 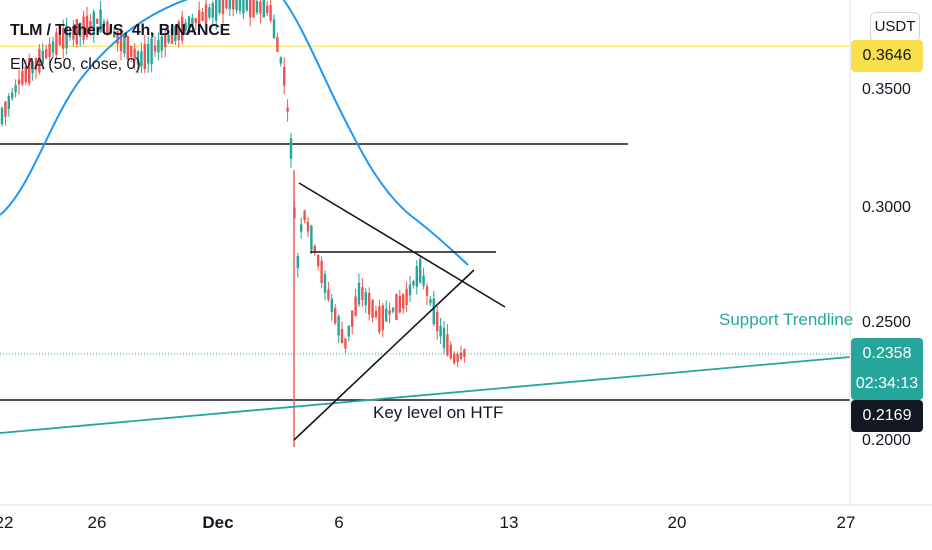 I want to click on price-label-0200: 0.2000, so click(x=886, y=440).